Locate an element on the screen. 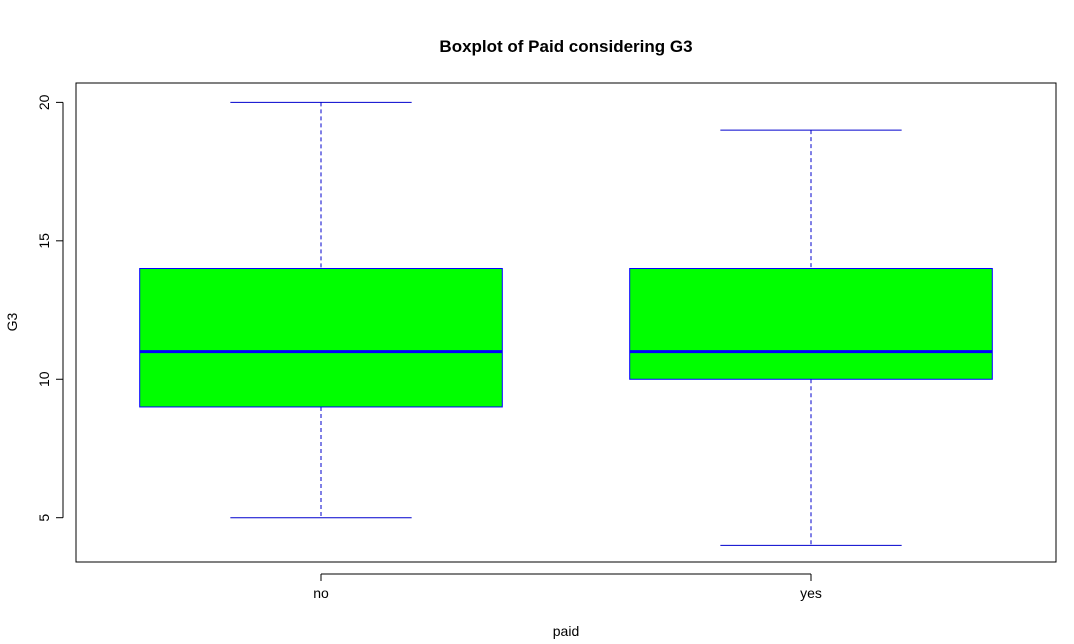 This screenshot has height=644, width=1074. y-tick-label: 20 is located at coordinates (44, 102).